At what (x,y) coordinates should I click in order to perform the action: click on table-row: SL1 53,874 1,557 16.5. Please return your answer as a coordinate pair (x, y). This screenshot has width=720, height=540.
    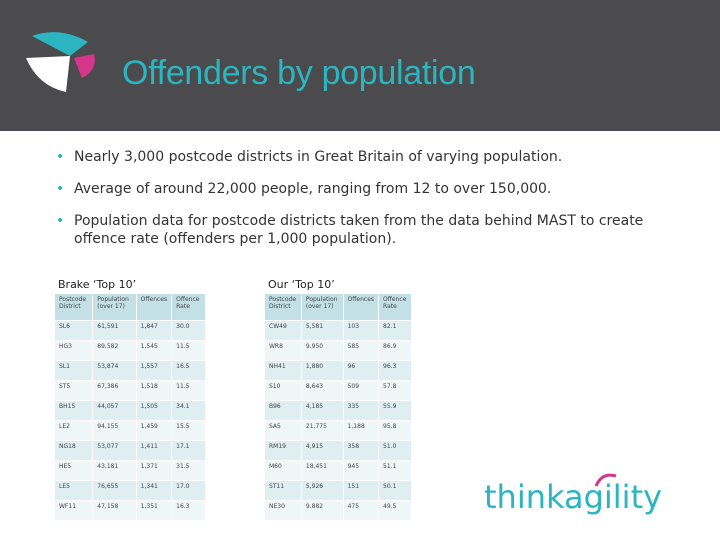
    Looking at the image, I should click on (129, 370).